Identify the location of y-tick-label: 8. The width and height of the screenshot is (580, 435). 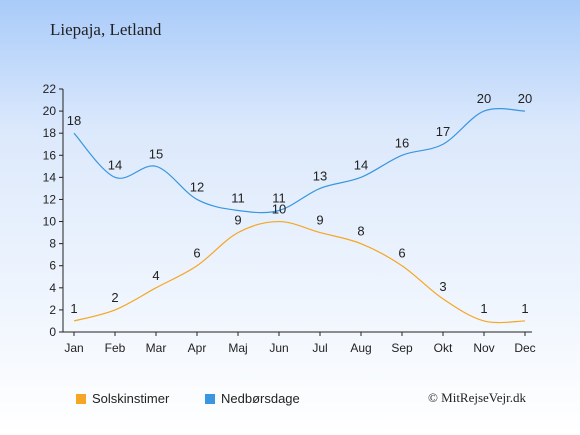
(52, 244).